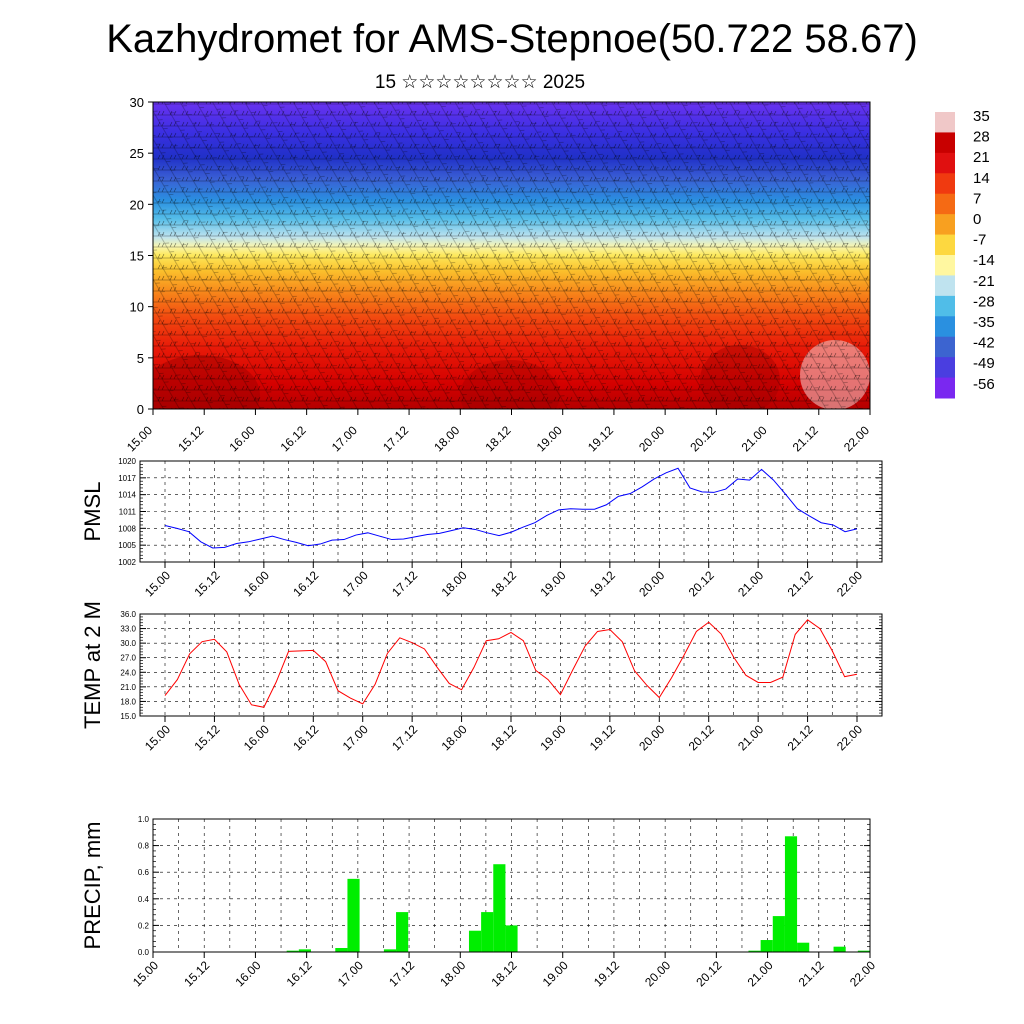  What do you see at coordinates (981, 157) in the screenshot?
I see `colorbar-label: 21` at bounding box center [981, 157].